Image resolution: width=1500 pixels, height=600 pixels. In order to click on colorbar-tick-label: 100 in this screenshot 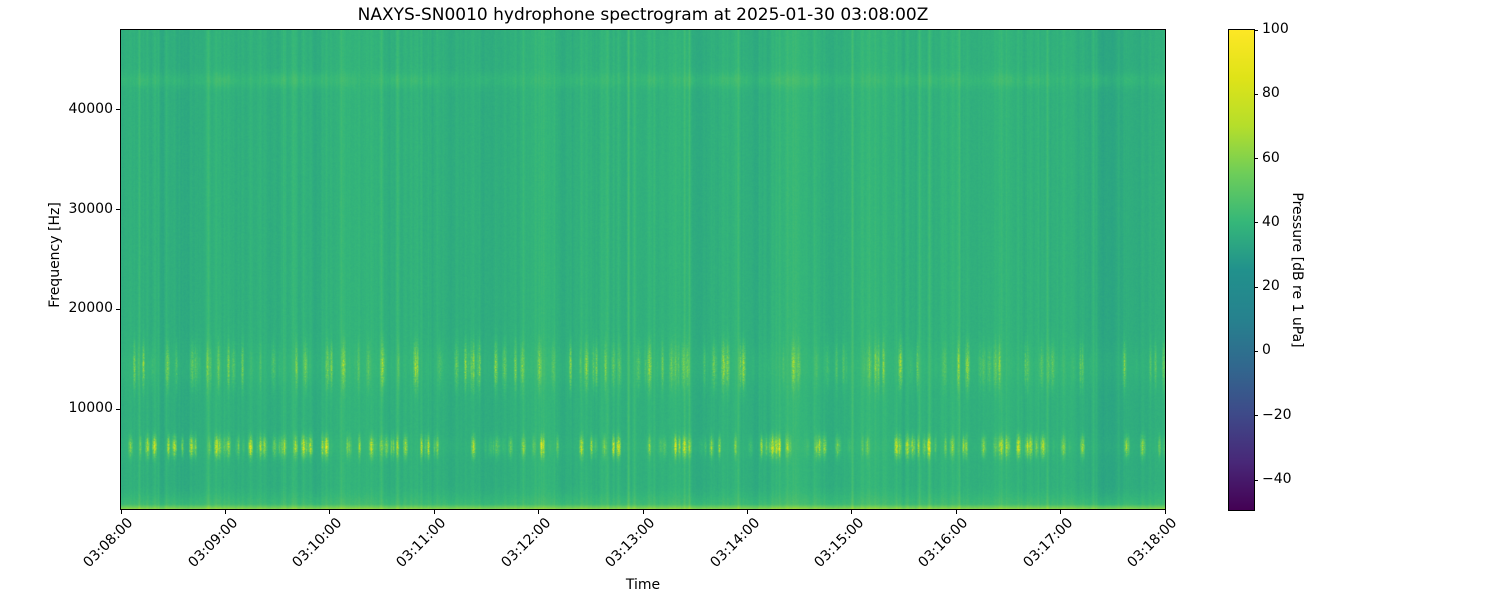, I will do `click(1275, 29)`.